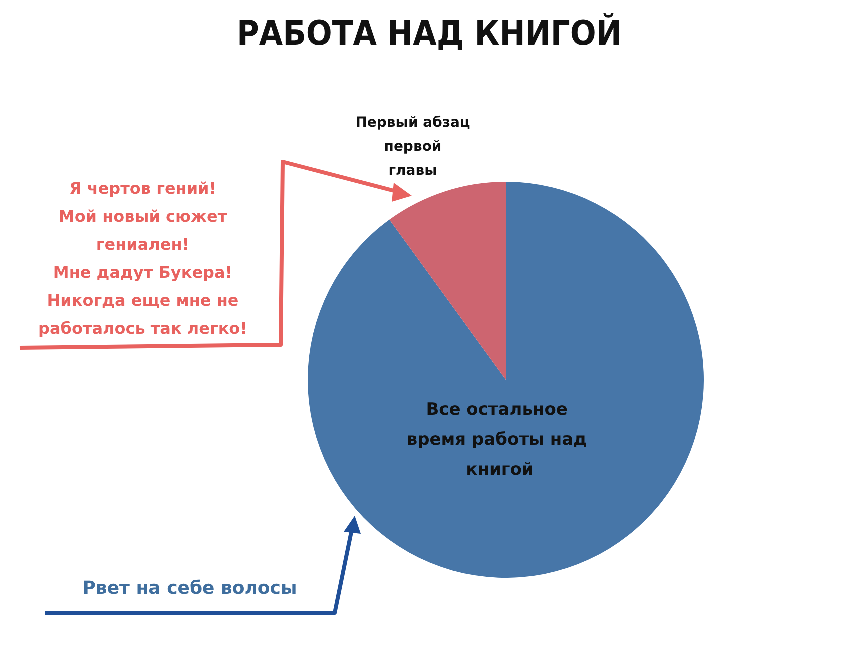  Describe the element at coordinates (500, 440) in the screenshot. I see `slice-label: Все остальное время работы над книгой` at that location.